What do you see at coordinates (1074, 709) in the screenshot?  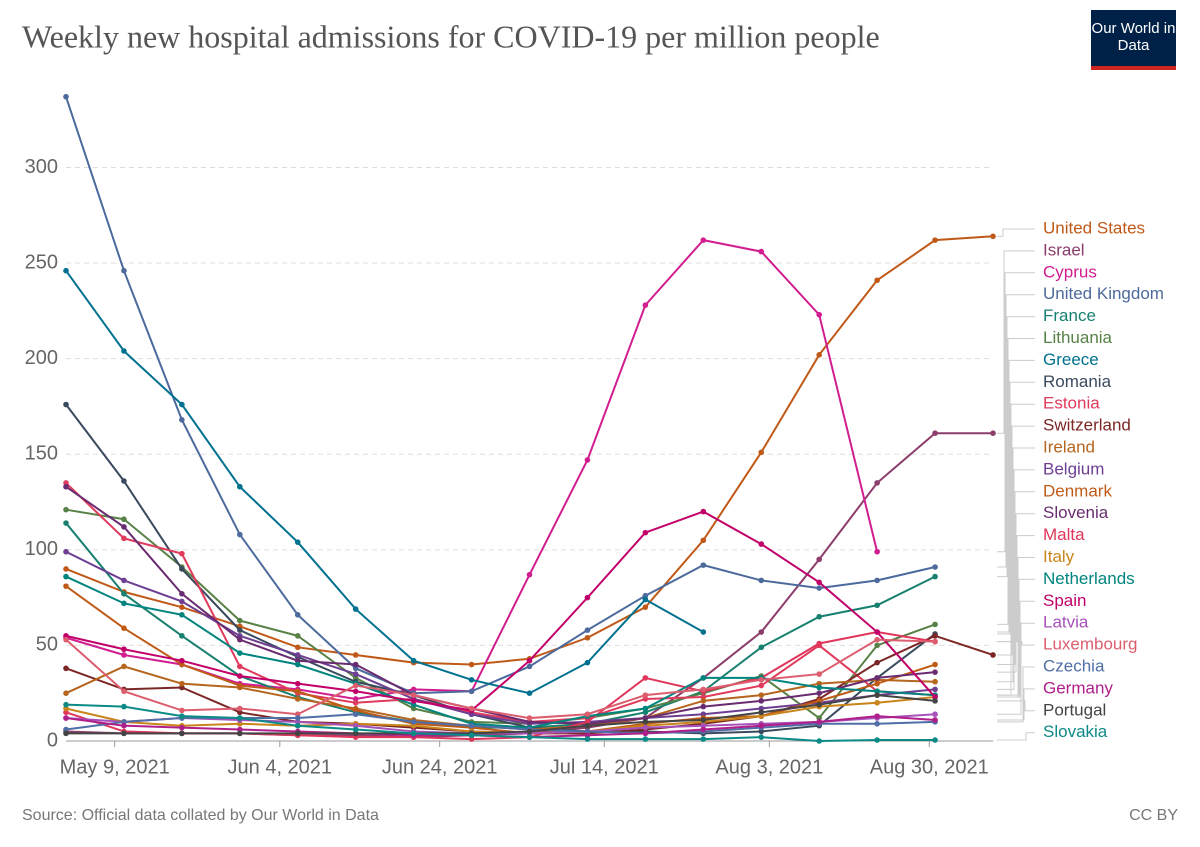 I see `legend-label: Portugal` at bounding box center [1074, 709].